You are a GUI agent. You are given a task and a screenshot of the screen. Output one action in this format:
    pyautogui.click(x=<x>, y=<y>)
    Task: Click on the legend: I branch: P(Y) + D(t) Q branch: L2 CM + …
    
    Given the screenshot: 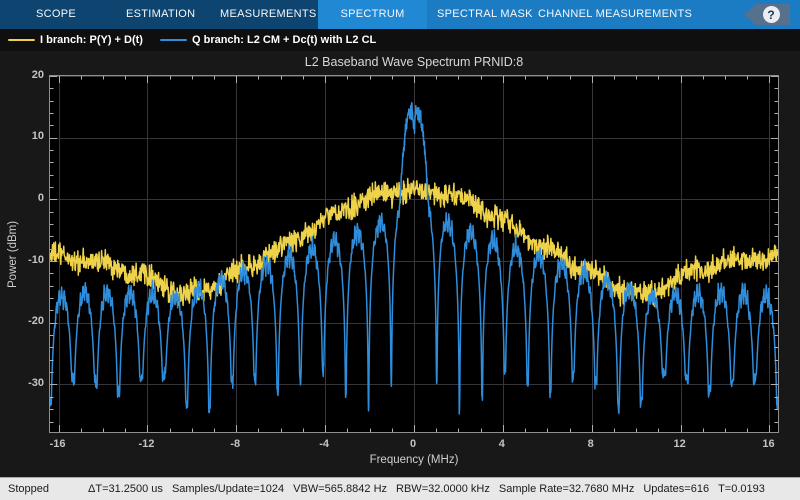 What is the action you would take?
    pyautogui.click(x=400, y=40)
    